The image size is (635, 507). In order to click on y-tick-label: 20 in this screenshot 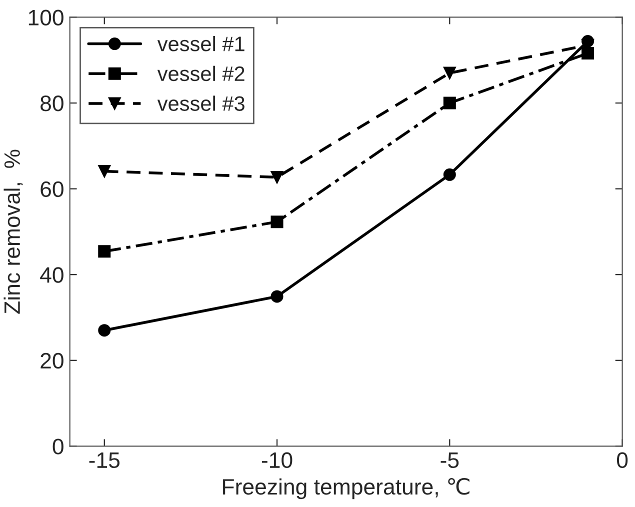, I will do `click(52, 360)`.